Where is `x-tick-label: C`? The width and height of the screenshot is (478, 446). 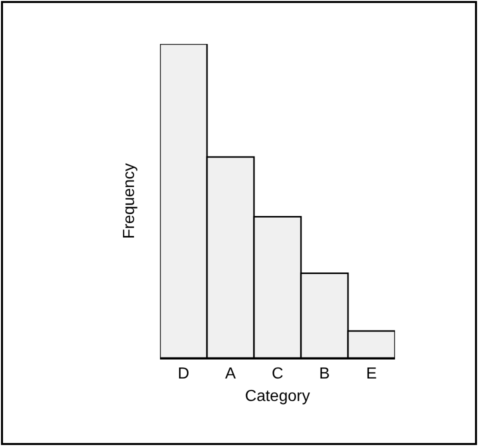
x-tick-label: C is located at coordinates (278, 374).